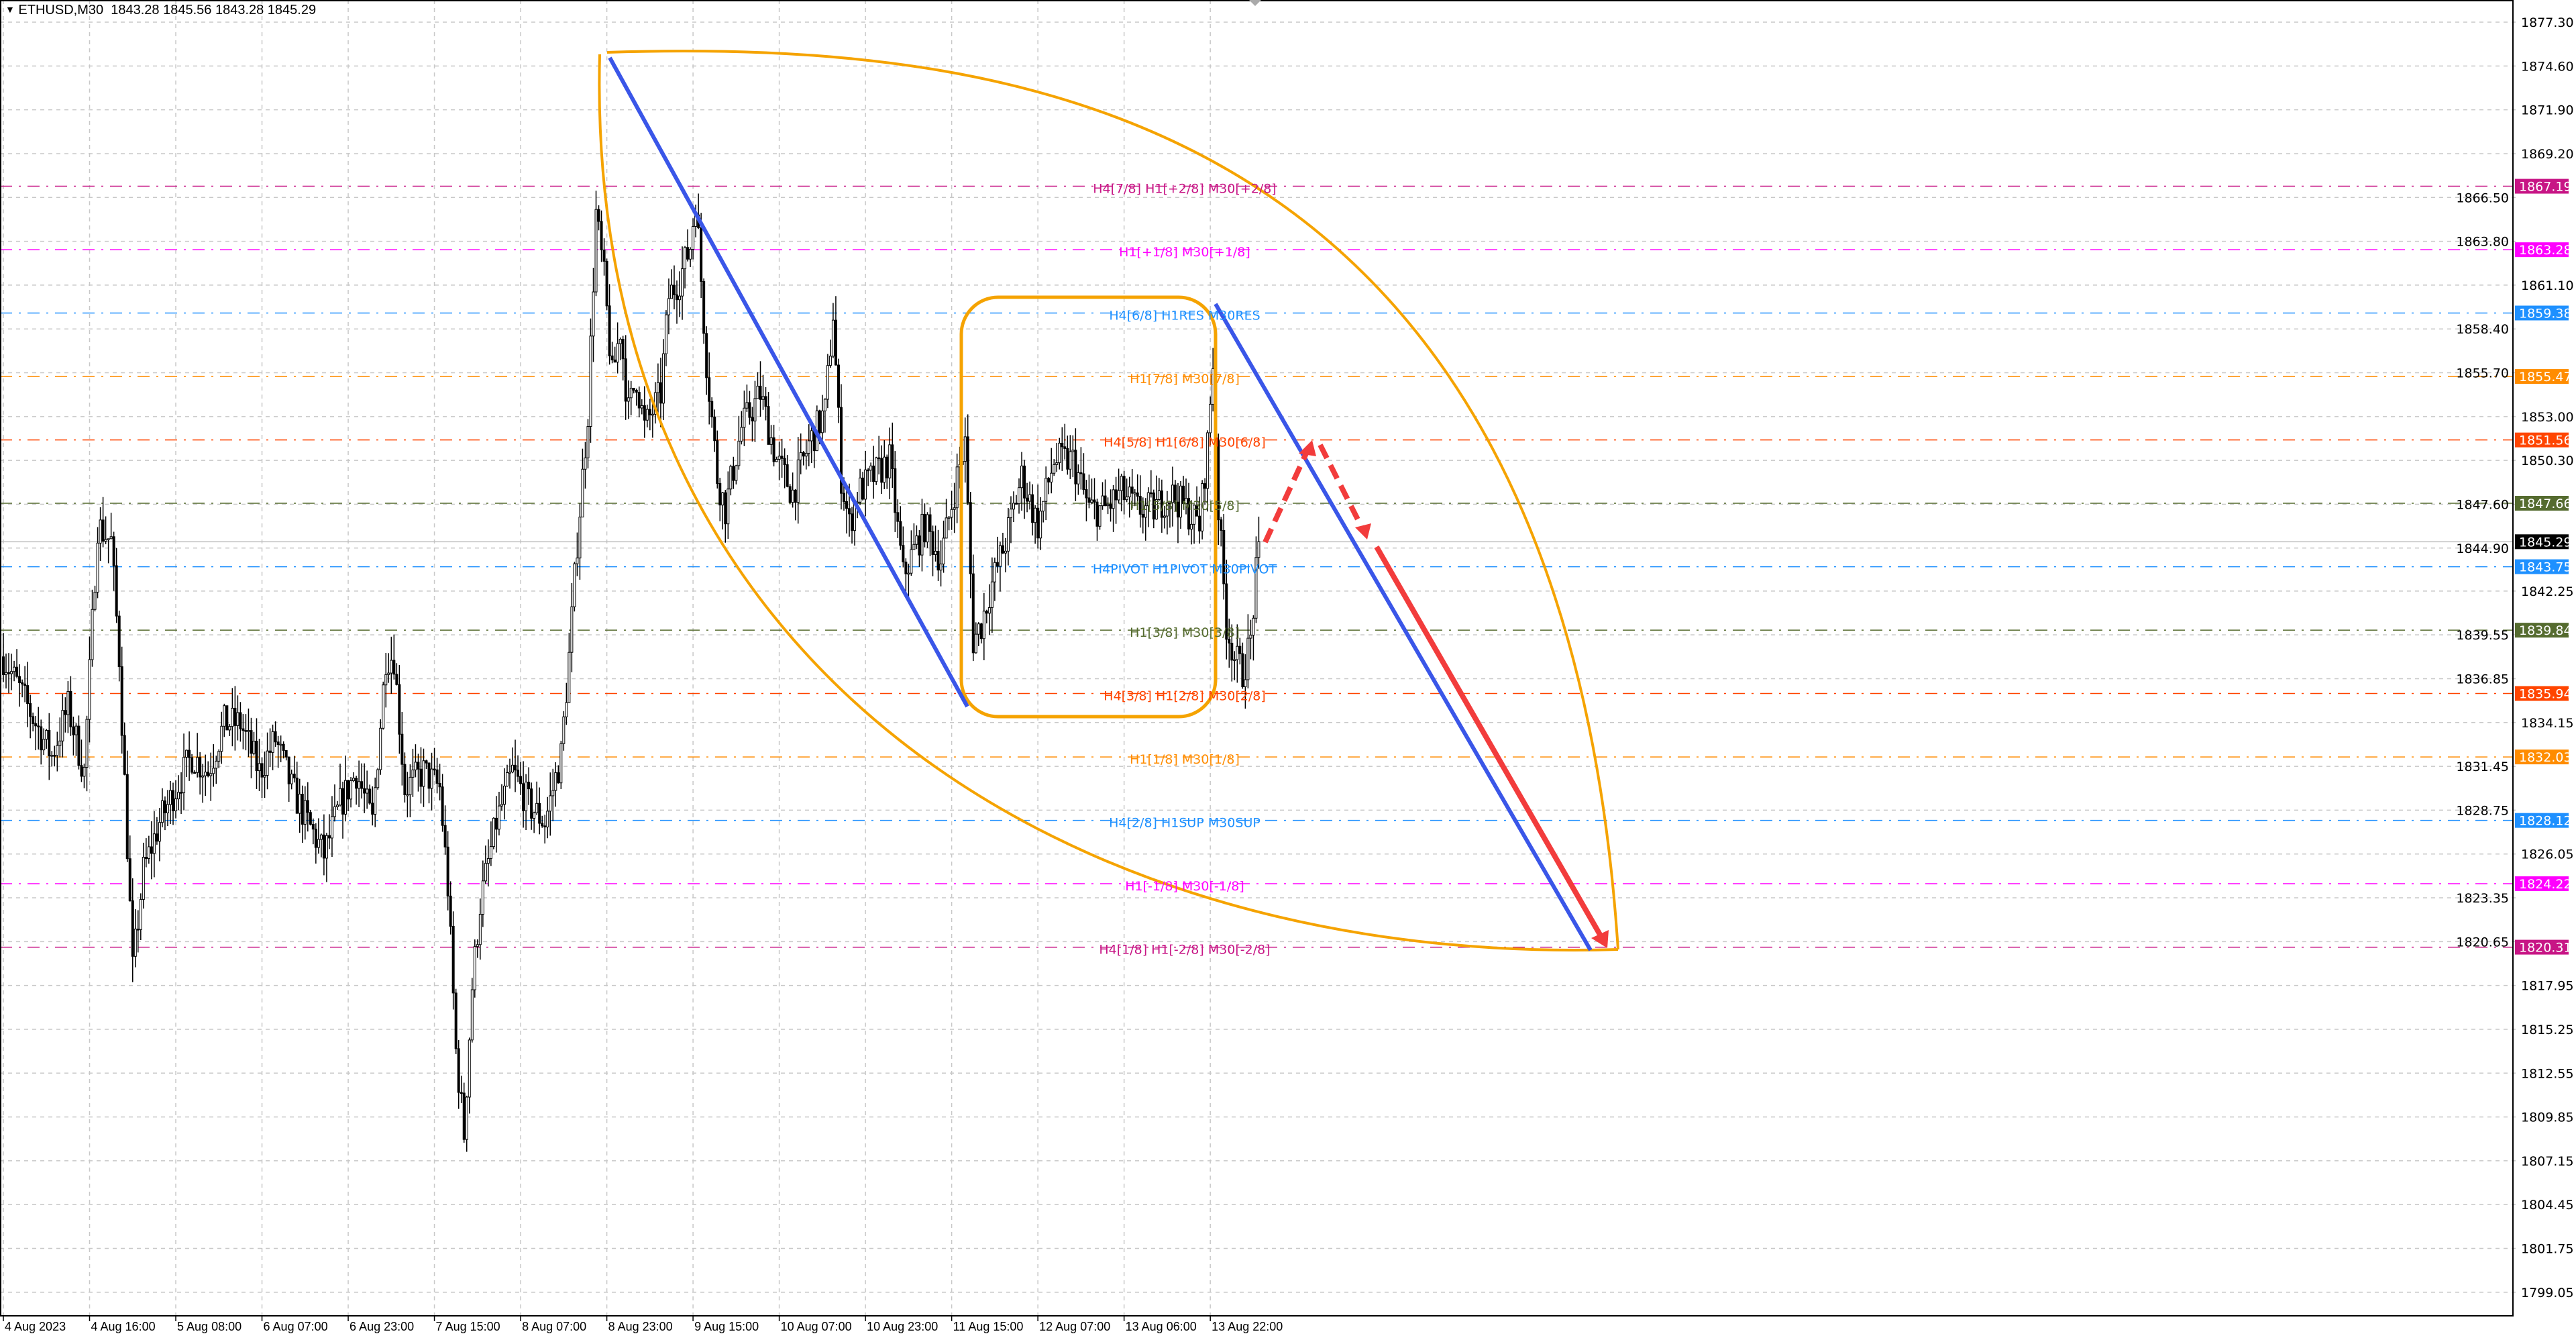 This screenshot has height=1342, width=2576. I want to click on triangle-down-icon: ▼, so click(10, 9).